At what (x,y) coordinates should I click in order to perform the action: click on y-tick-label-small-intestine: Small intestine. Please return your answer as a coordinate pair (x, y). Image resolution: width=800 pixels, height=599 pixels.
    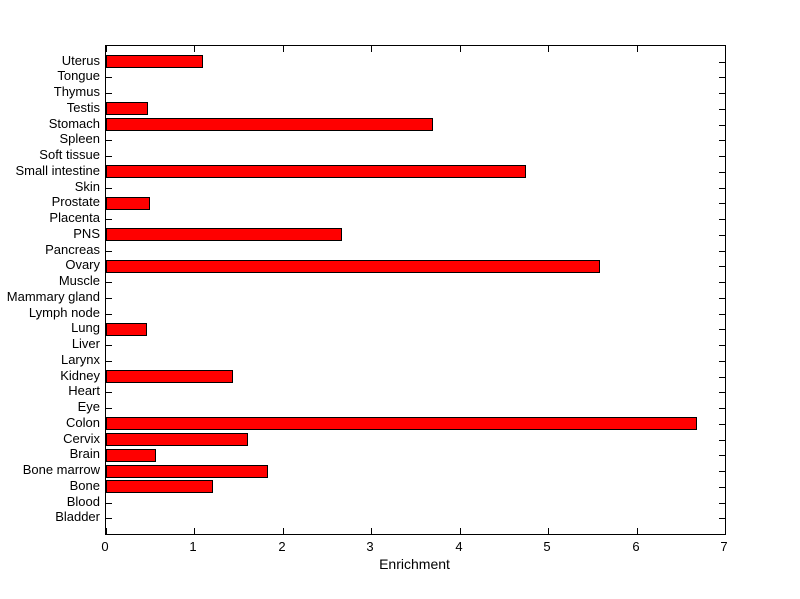
    Looking at the image, I should click on (57, 170).